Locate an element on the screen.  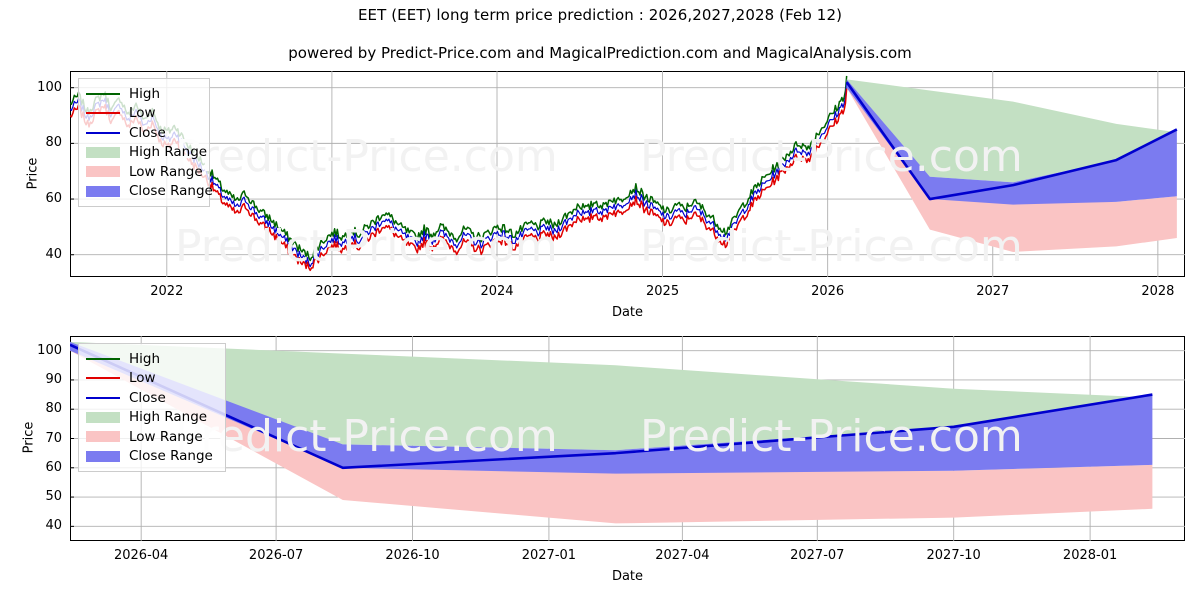
x-tick-label: 2025 is located at coordinates (663, 291).